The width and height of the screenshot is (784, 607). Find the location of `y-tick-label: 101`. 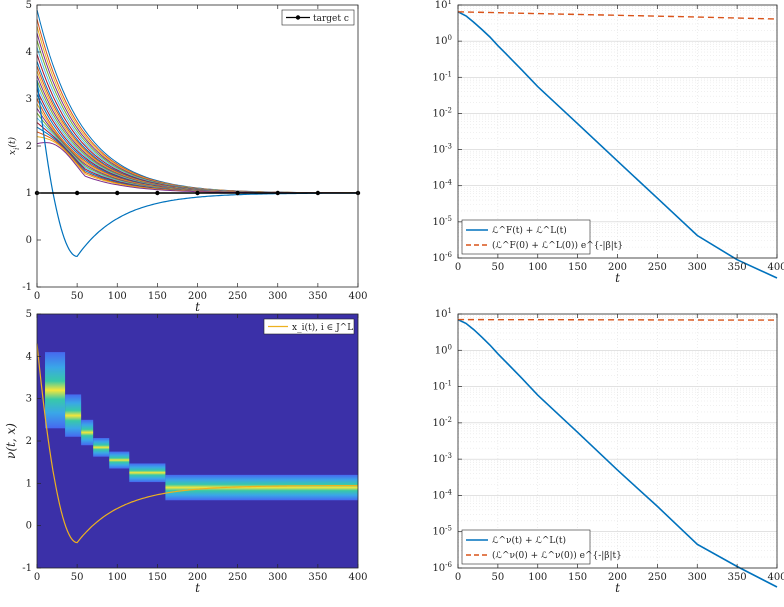

y-tick-label: 101 is located at coordinates (443, 5).